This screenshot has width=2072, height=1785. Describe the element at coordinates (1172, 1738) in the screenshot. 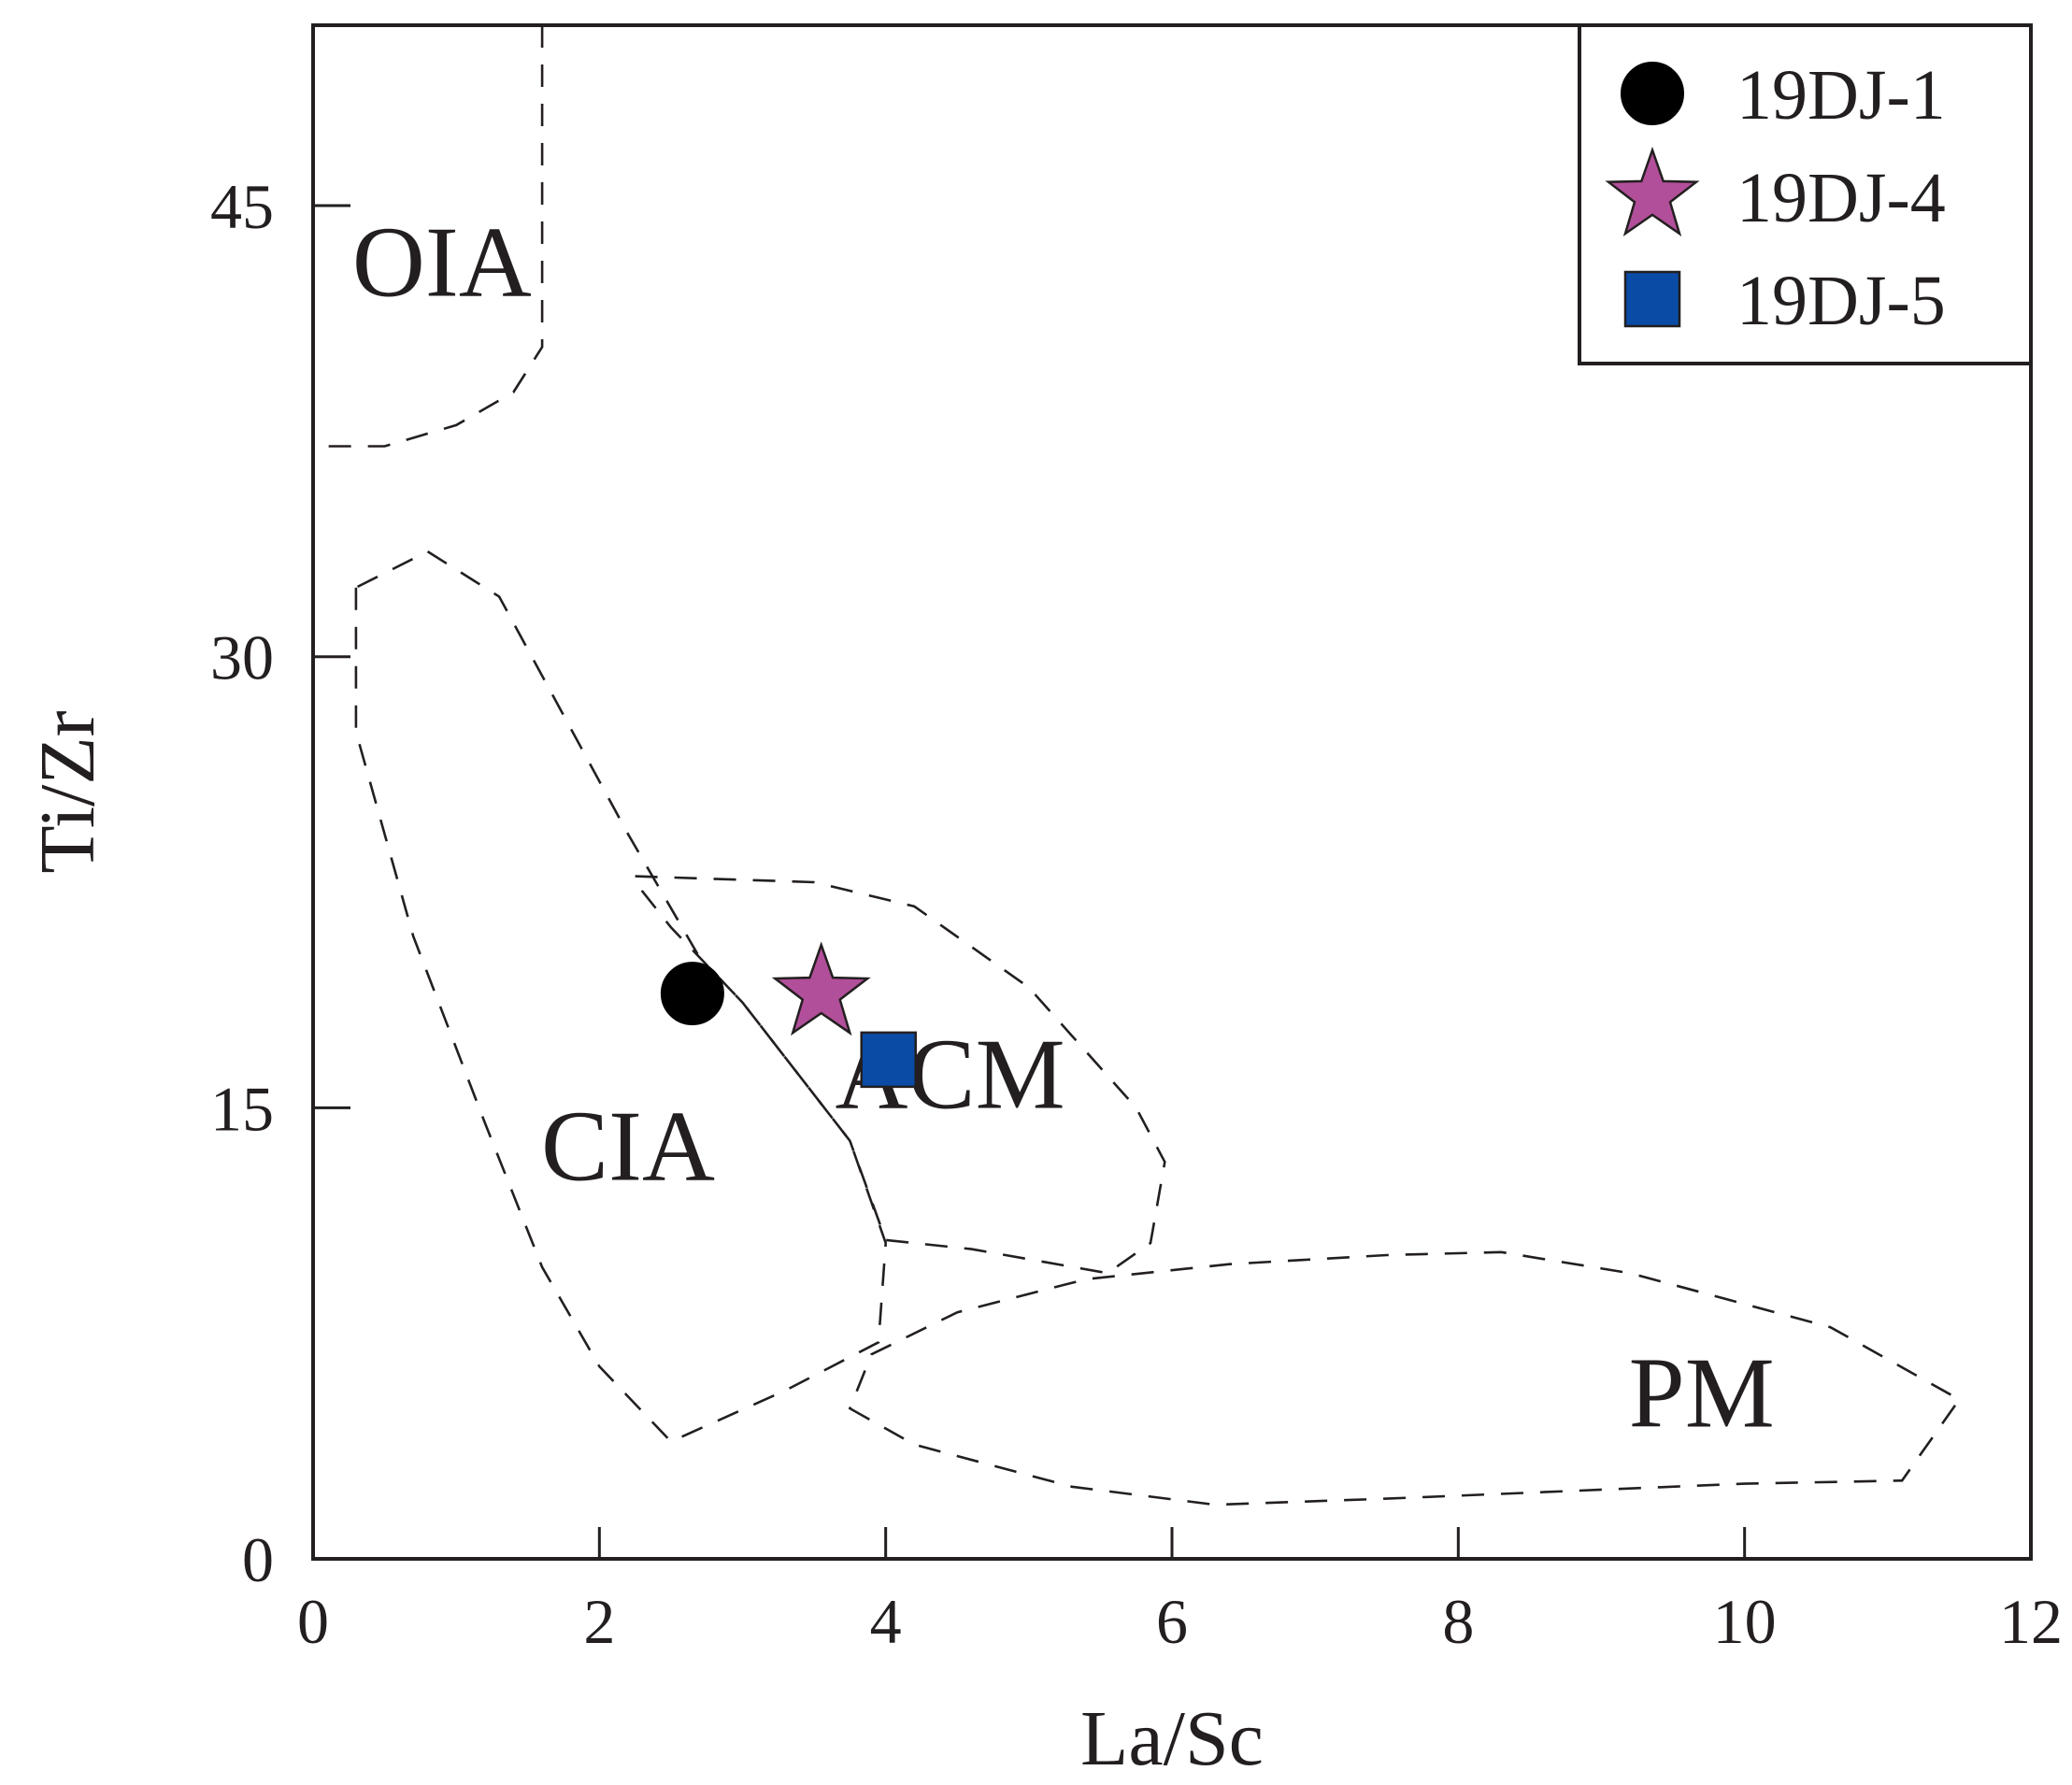

I see `x-axis-label: La/Sc` at that location.